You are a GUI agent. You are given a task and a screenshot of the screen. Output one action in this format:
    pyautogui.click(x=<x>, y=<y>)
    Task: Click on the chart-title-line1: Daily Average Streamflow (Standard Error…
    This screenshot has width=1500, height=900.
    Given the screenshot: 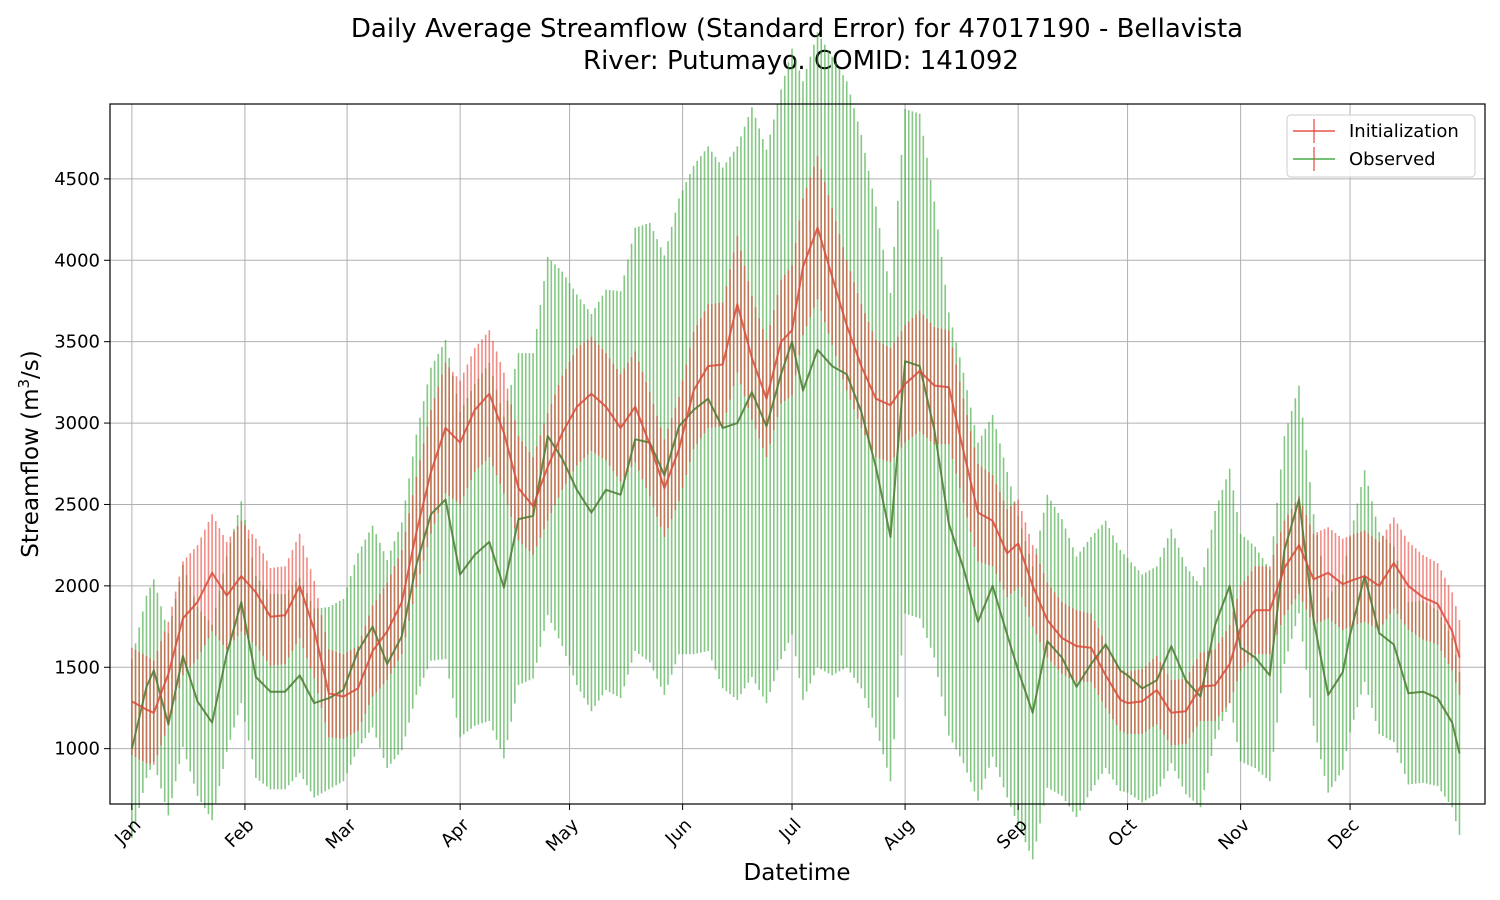 What is the action you would take?
    pyautogui.click(x=797, y=29)
    